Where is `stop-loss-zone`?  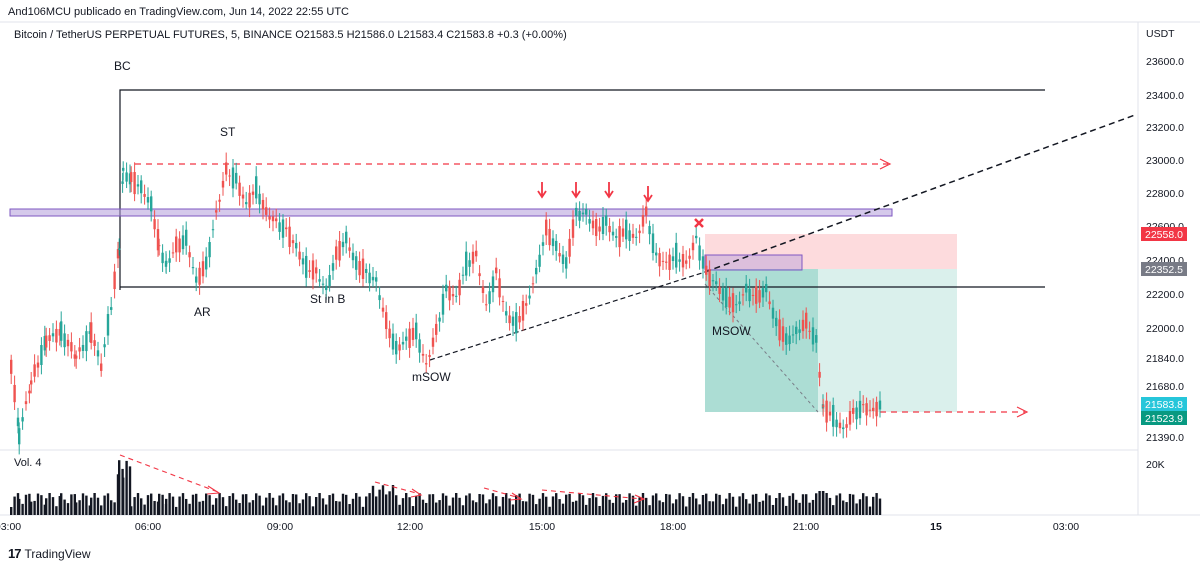
stop-loss-zone is located at coordinates (831, 251).